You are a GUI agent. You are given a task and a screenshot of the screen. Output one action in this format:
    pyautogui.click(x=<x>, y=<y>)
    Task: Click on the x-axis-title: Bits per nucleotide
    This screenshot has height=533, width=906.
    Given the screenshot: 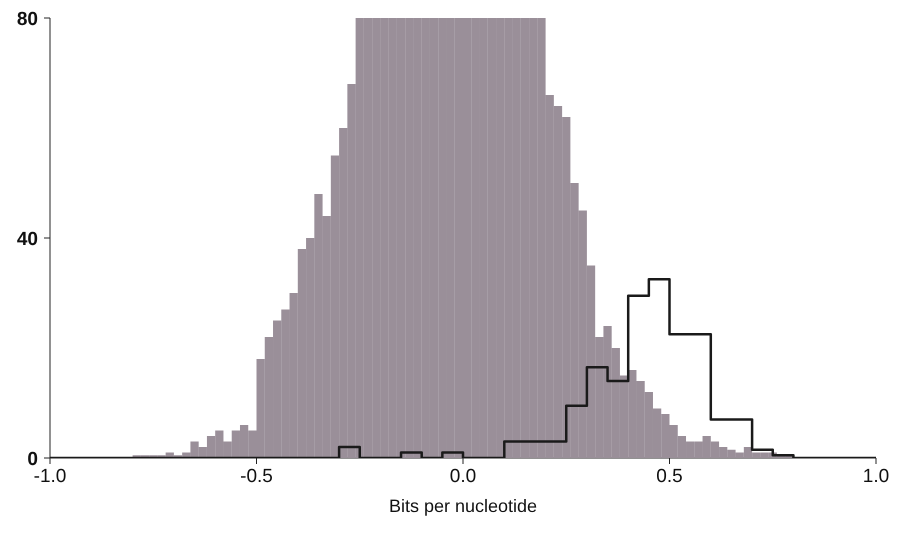 What is the action you would take?
    pyautogui.click(x=463, y=506)
    